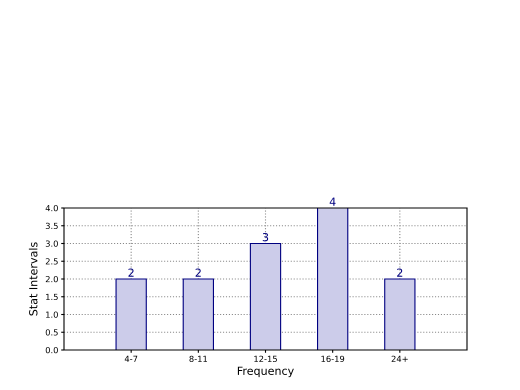 This screenshot has height=390, width=520. What do you see at coordinates (52, 243) in the screenshot?
I see `y-tick-label: 3.0` at bounding box center [52, 243].